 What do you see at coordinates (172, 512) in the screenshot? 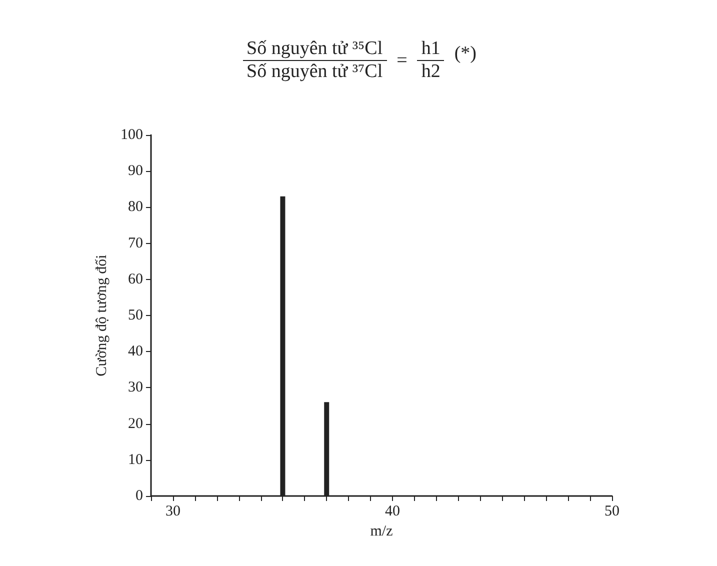
I see `x-tick-label: 30` at bounding box center [172, 512].